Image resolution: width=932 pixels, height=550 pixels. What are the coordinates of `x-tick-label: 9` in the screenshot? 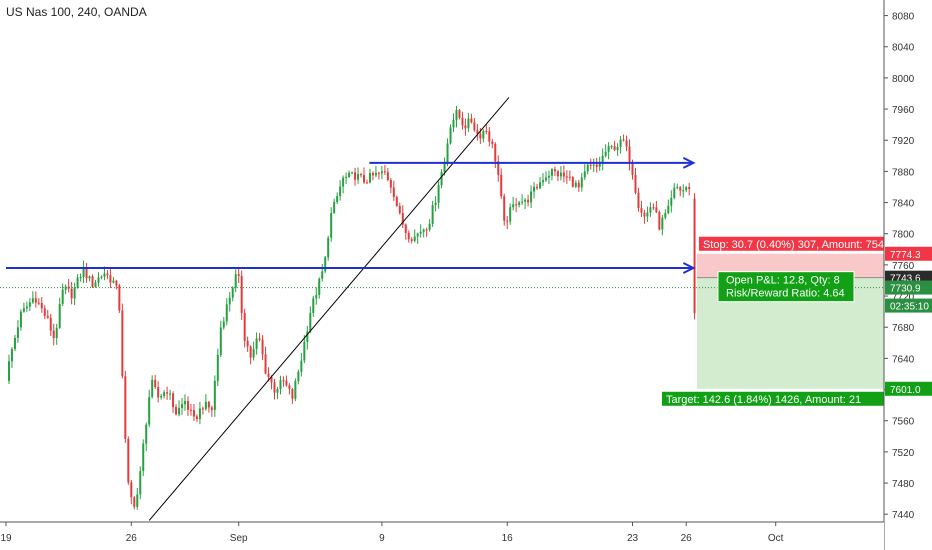 It's located at (382, 538).